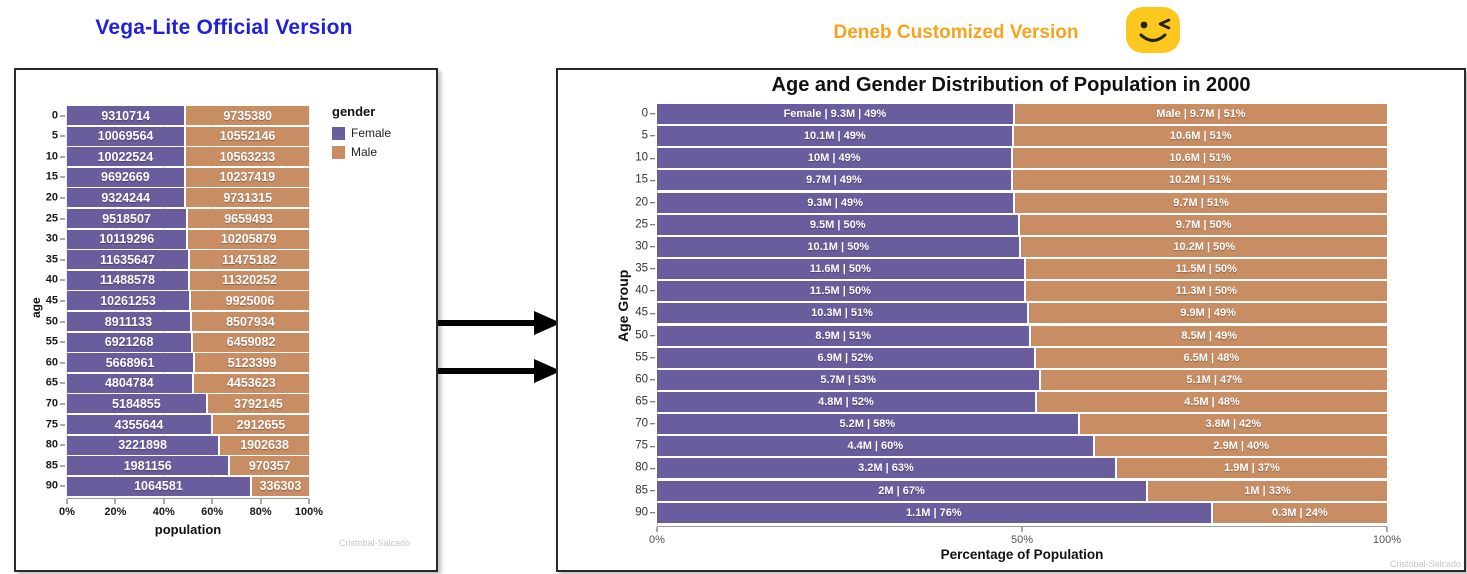 This screenshot has width=1467, height=574. I want to click on bar-segment-male: 9.7M | 50%, so click(1203, 224).